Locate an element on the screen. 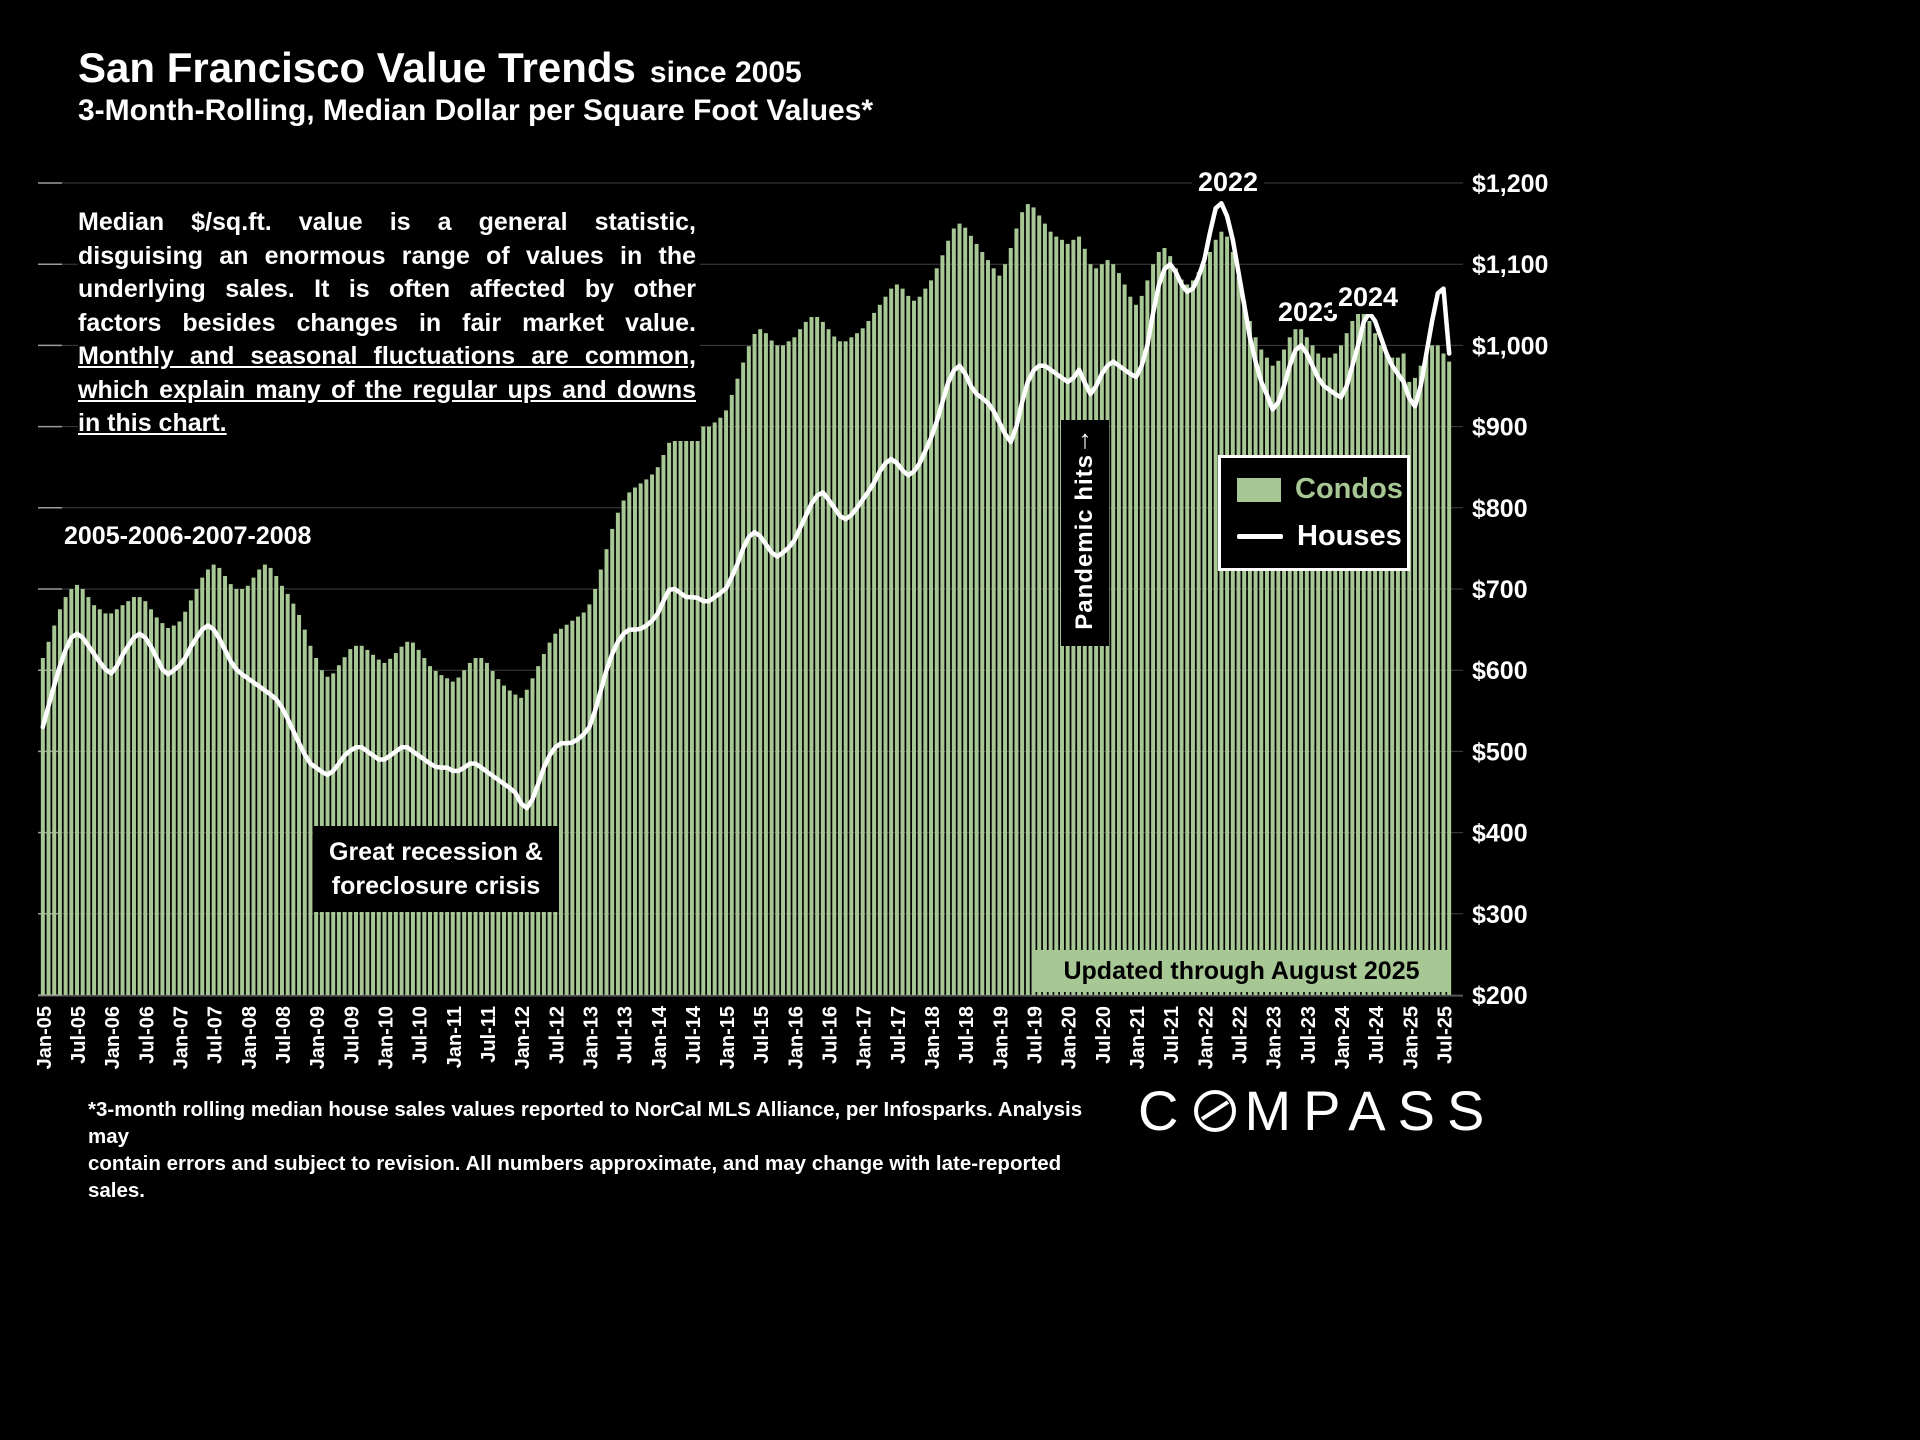 This screenshot has width=1920, height=1440. svg-text: Jan-18 is located at coordinates (933, 1037).